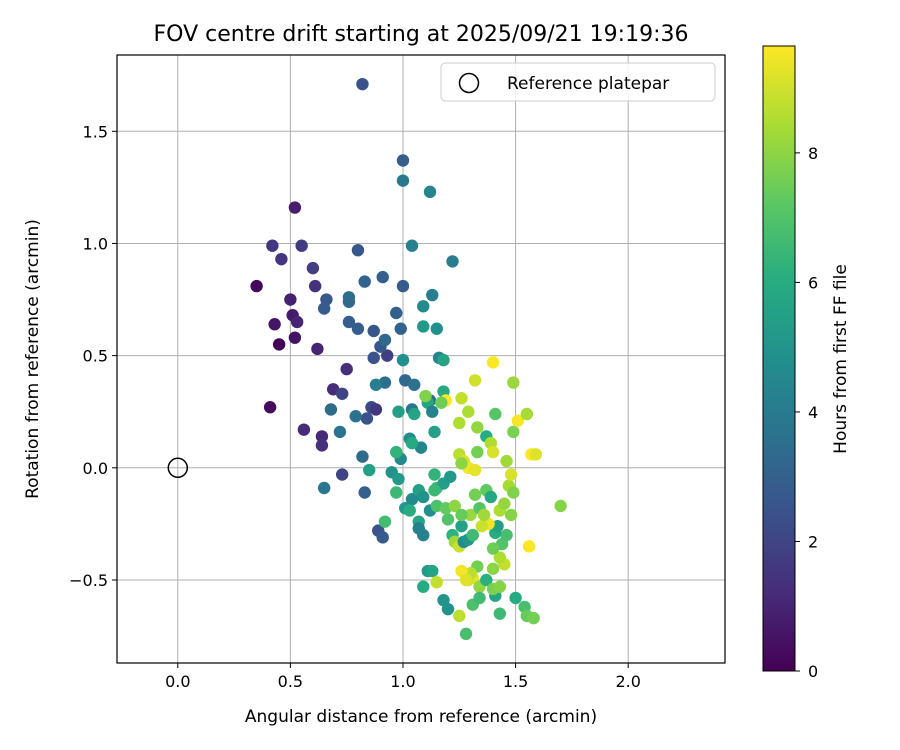 This screenshot has height=750, width=900. I want to click on x-tick-label: 1.0, so click(402, 681).